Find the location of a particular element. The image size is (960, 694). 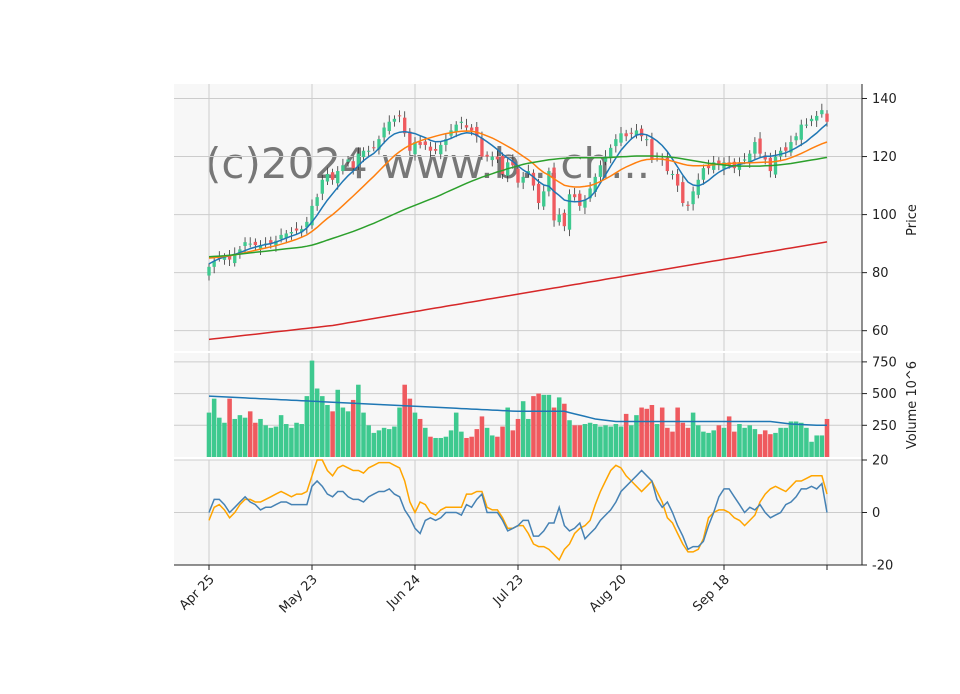

price-axis-label: Price is located at coordinates (912, 220).